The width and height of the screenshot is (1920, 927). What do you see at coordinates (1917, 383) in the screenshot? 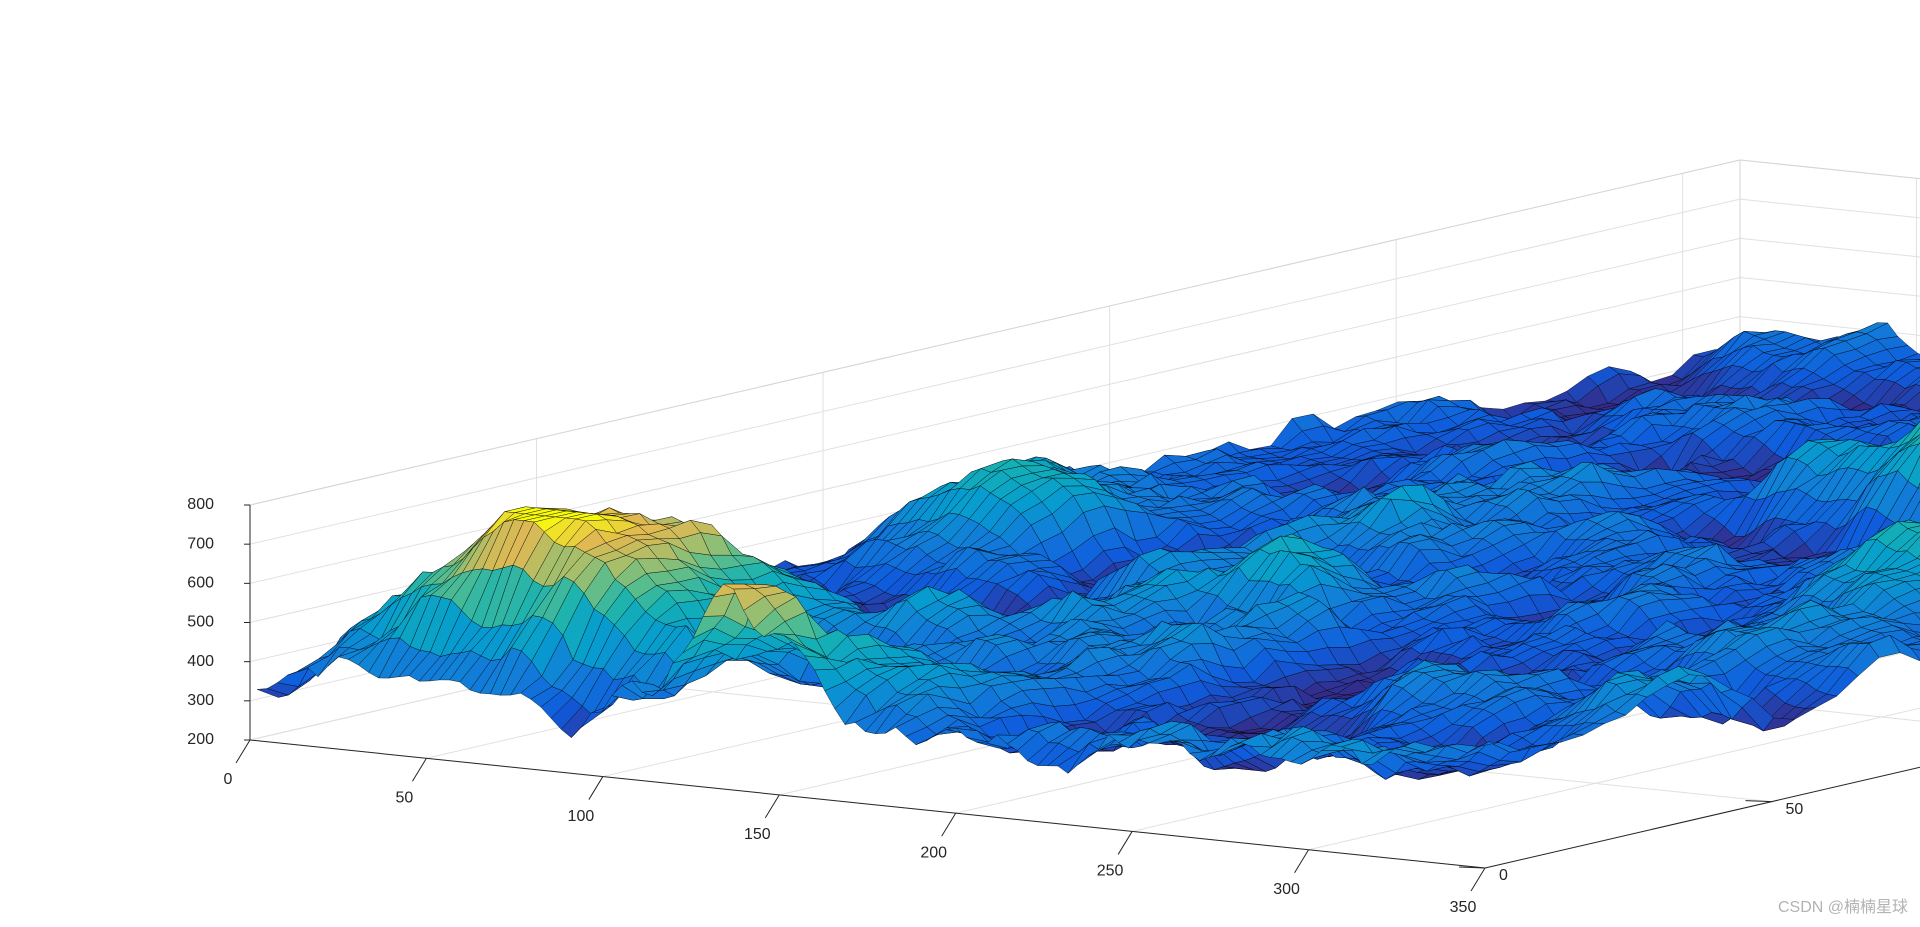
I see `surface-face` at bounding box center [1917, 383].